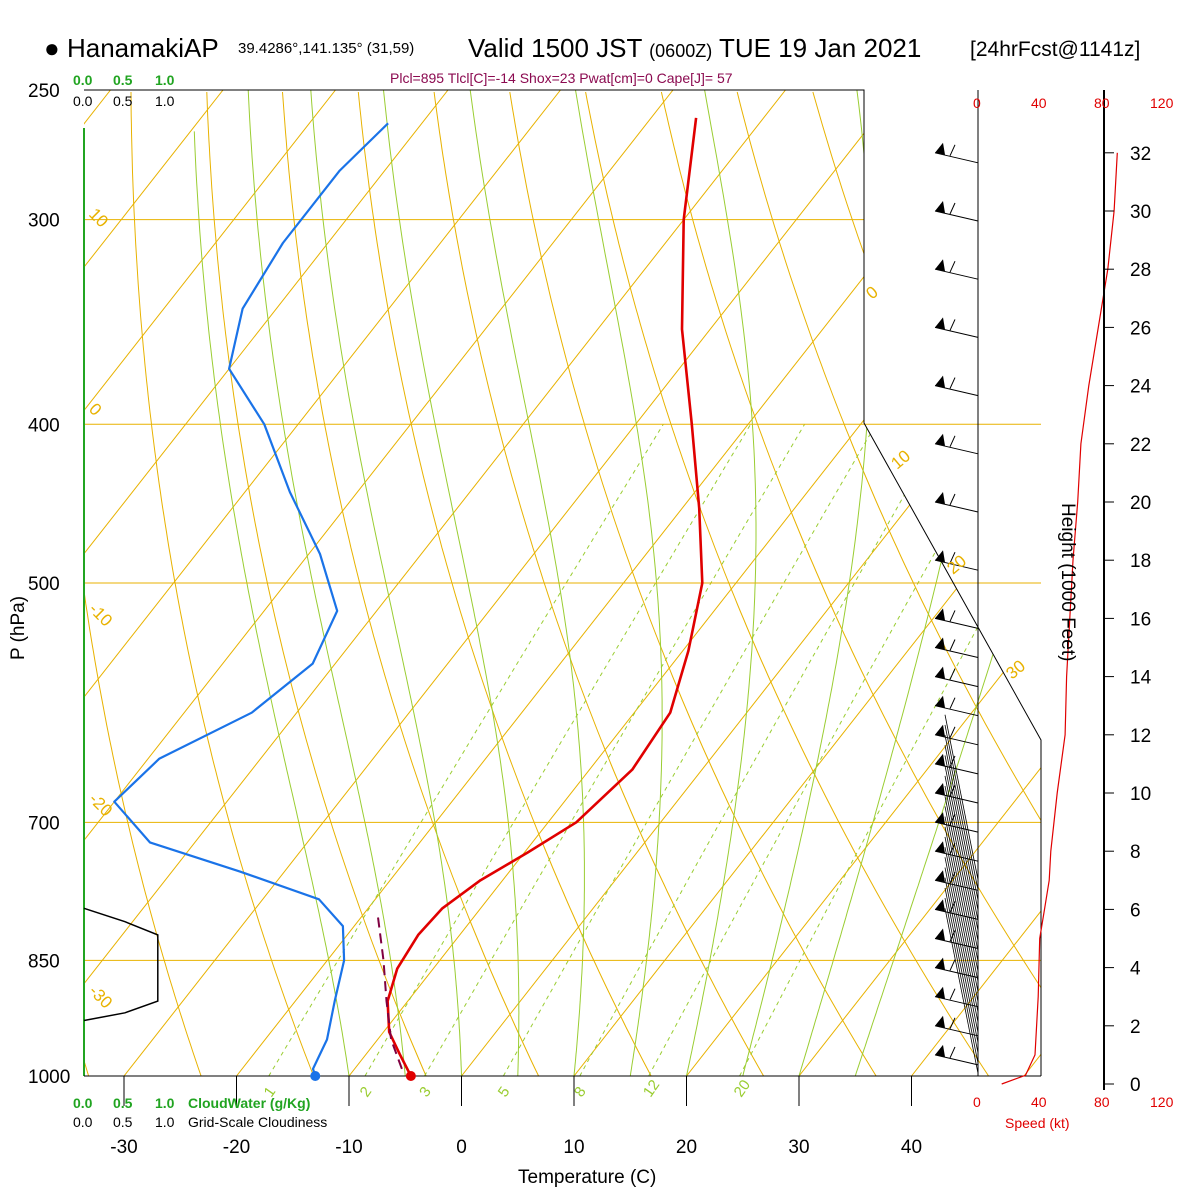  Describe the element at coordinates (573, 1147) in the screenshot. I see `x-tick-label: 10` at that location.